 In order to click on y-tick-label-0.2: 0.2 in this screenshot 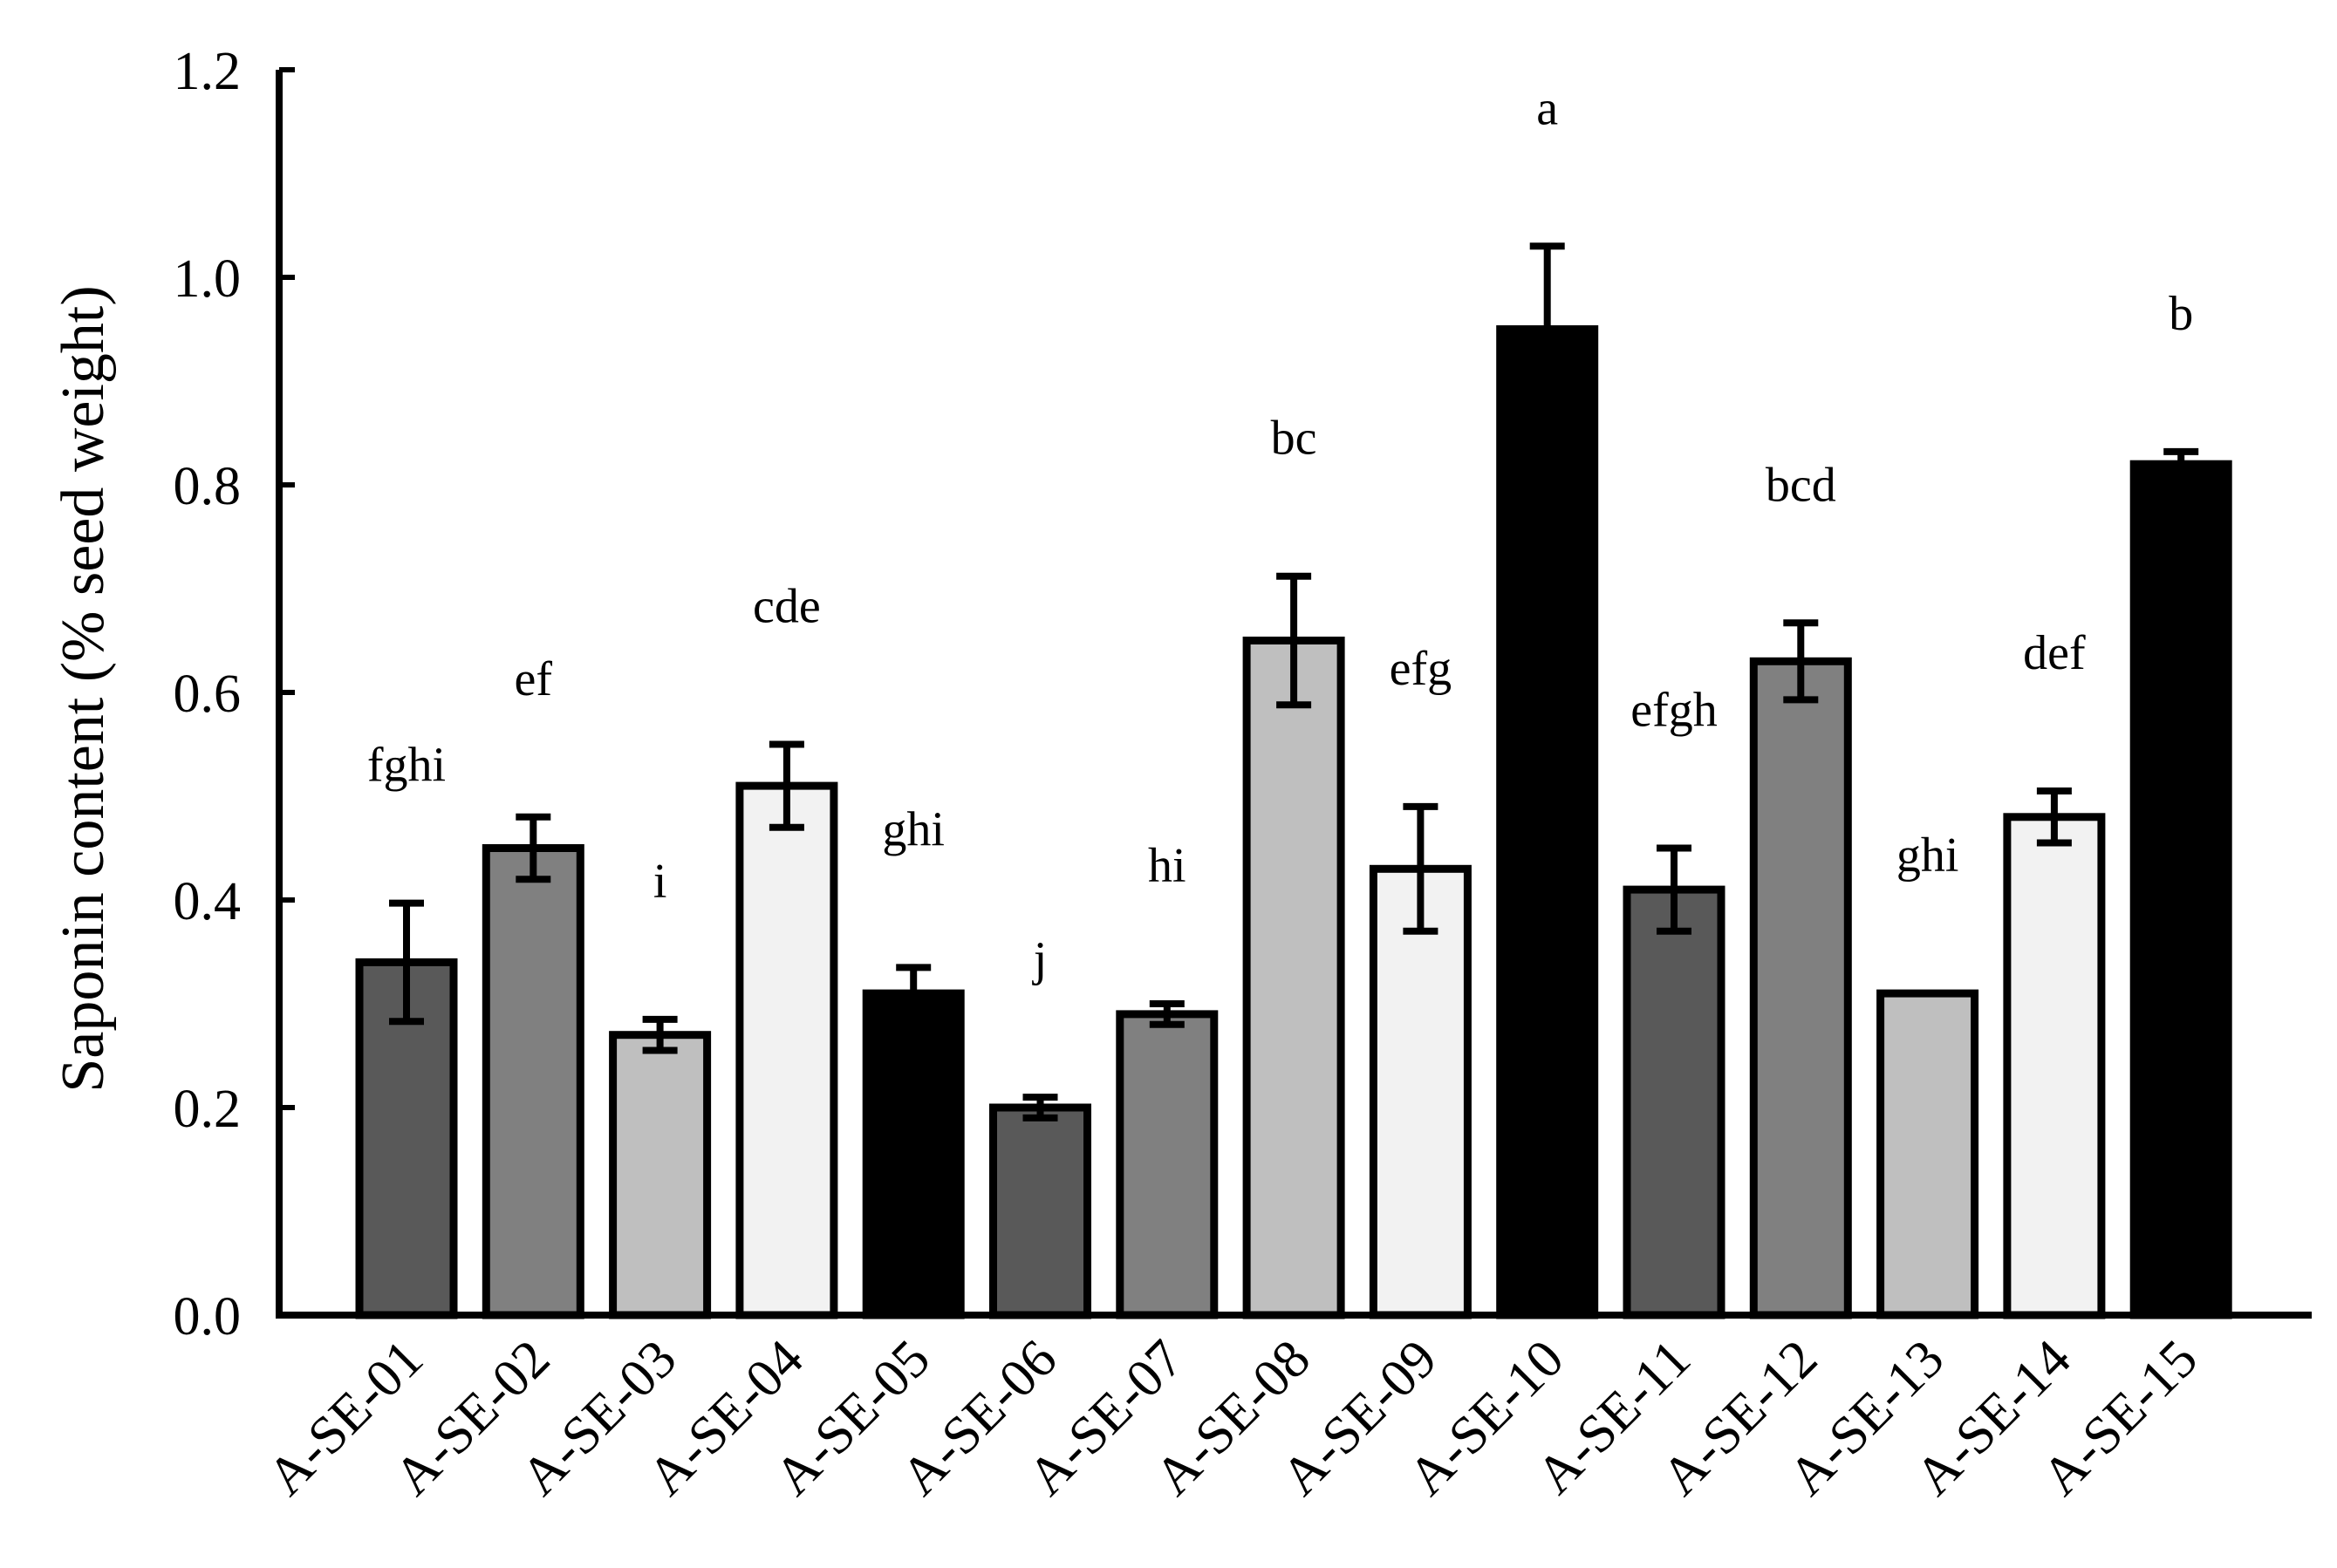, I will do `click(208, 1109)`.